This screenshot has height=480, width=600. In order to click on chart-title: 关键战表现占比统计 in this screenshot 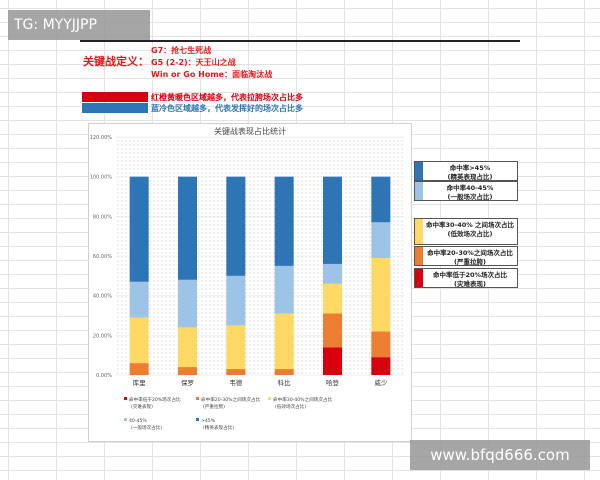, I will do `click(250, 131)`.